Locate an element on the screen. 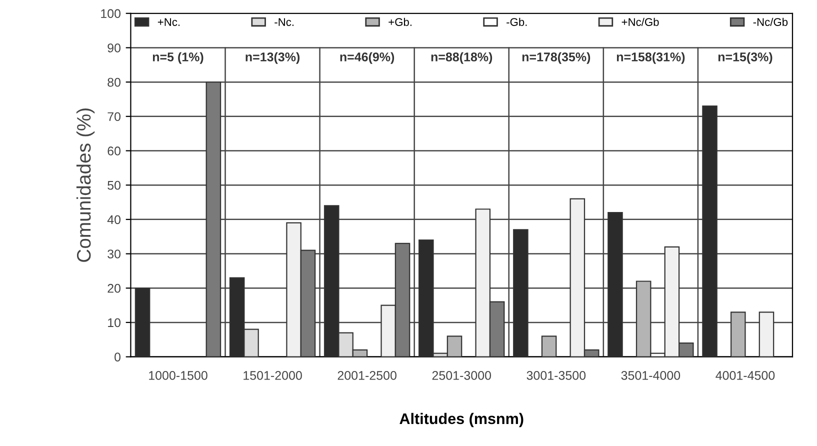  x-tick-label: 1000-1500 is located at coordinates (178, 375).